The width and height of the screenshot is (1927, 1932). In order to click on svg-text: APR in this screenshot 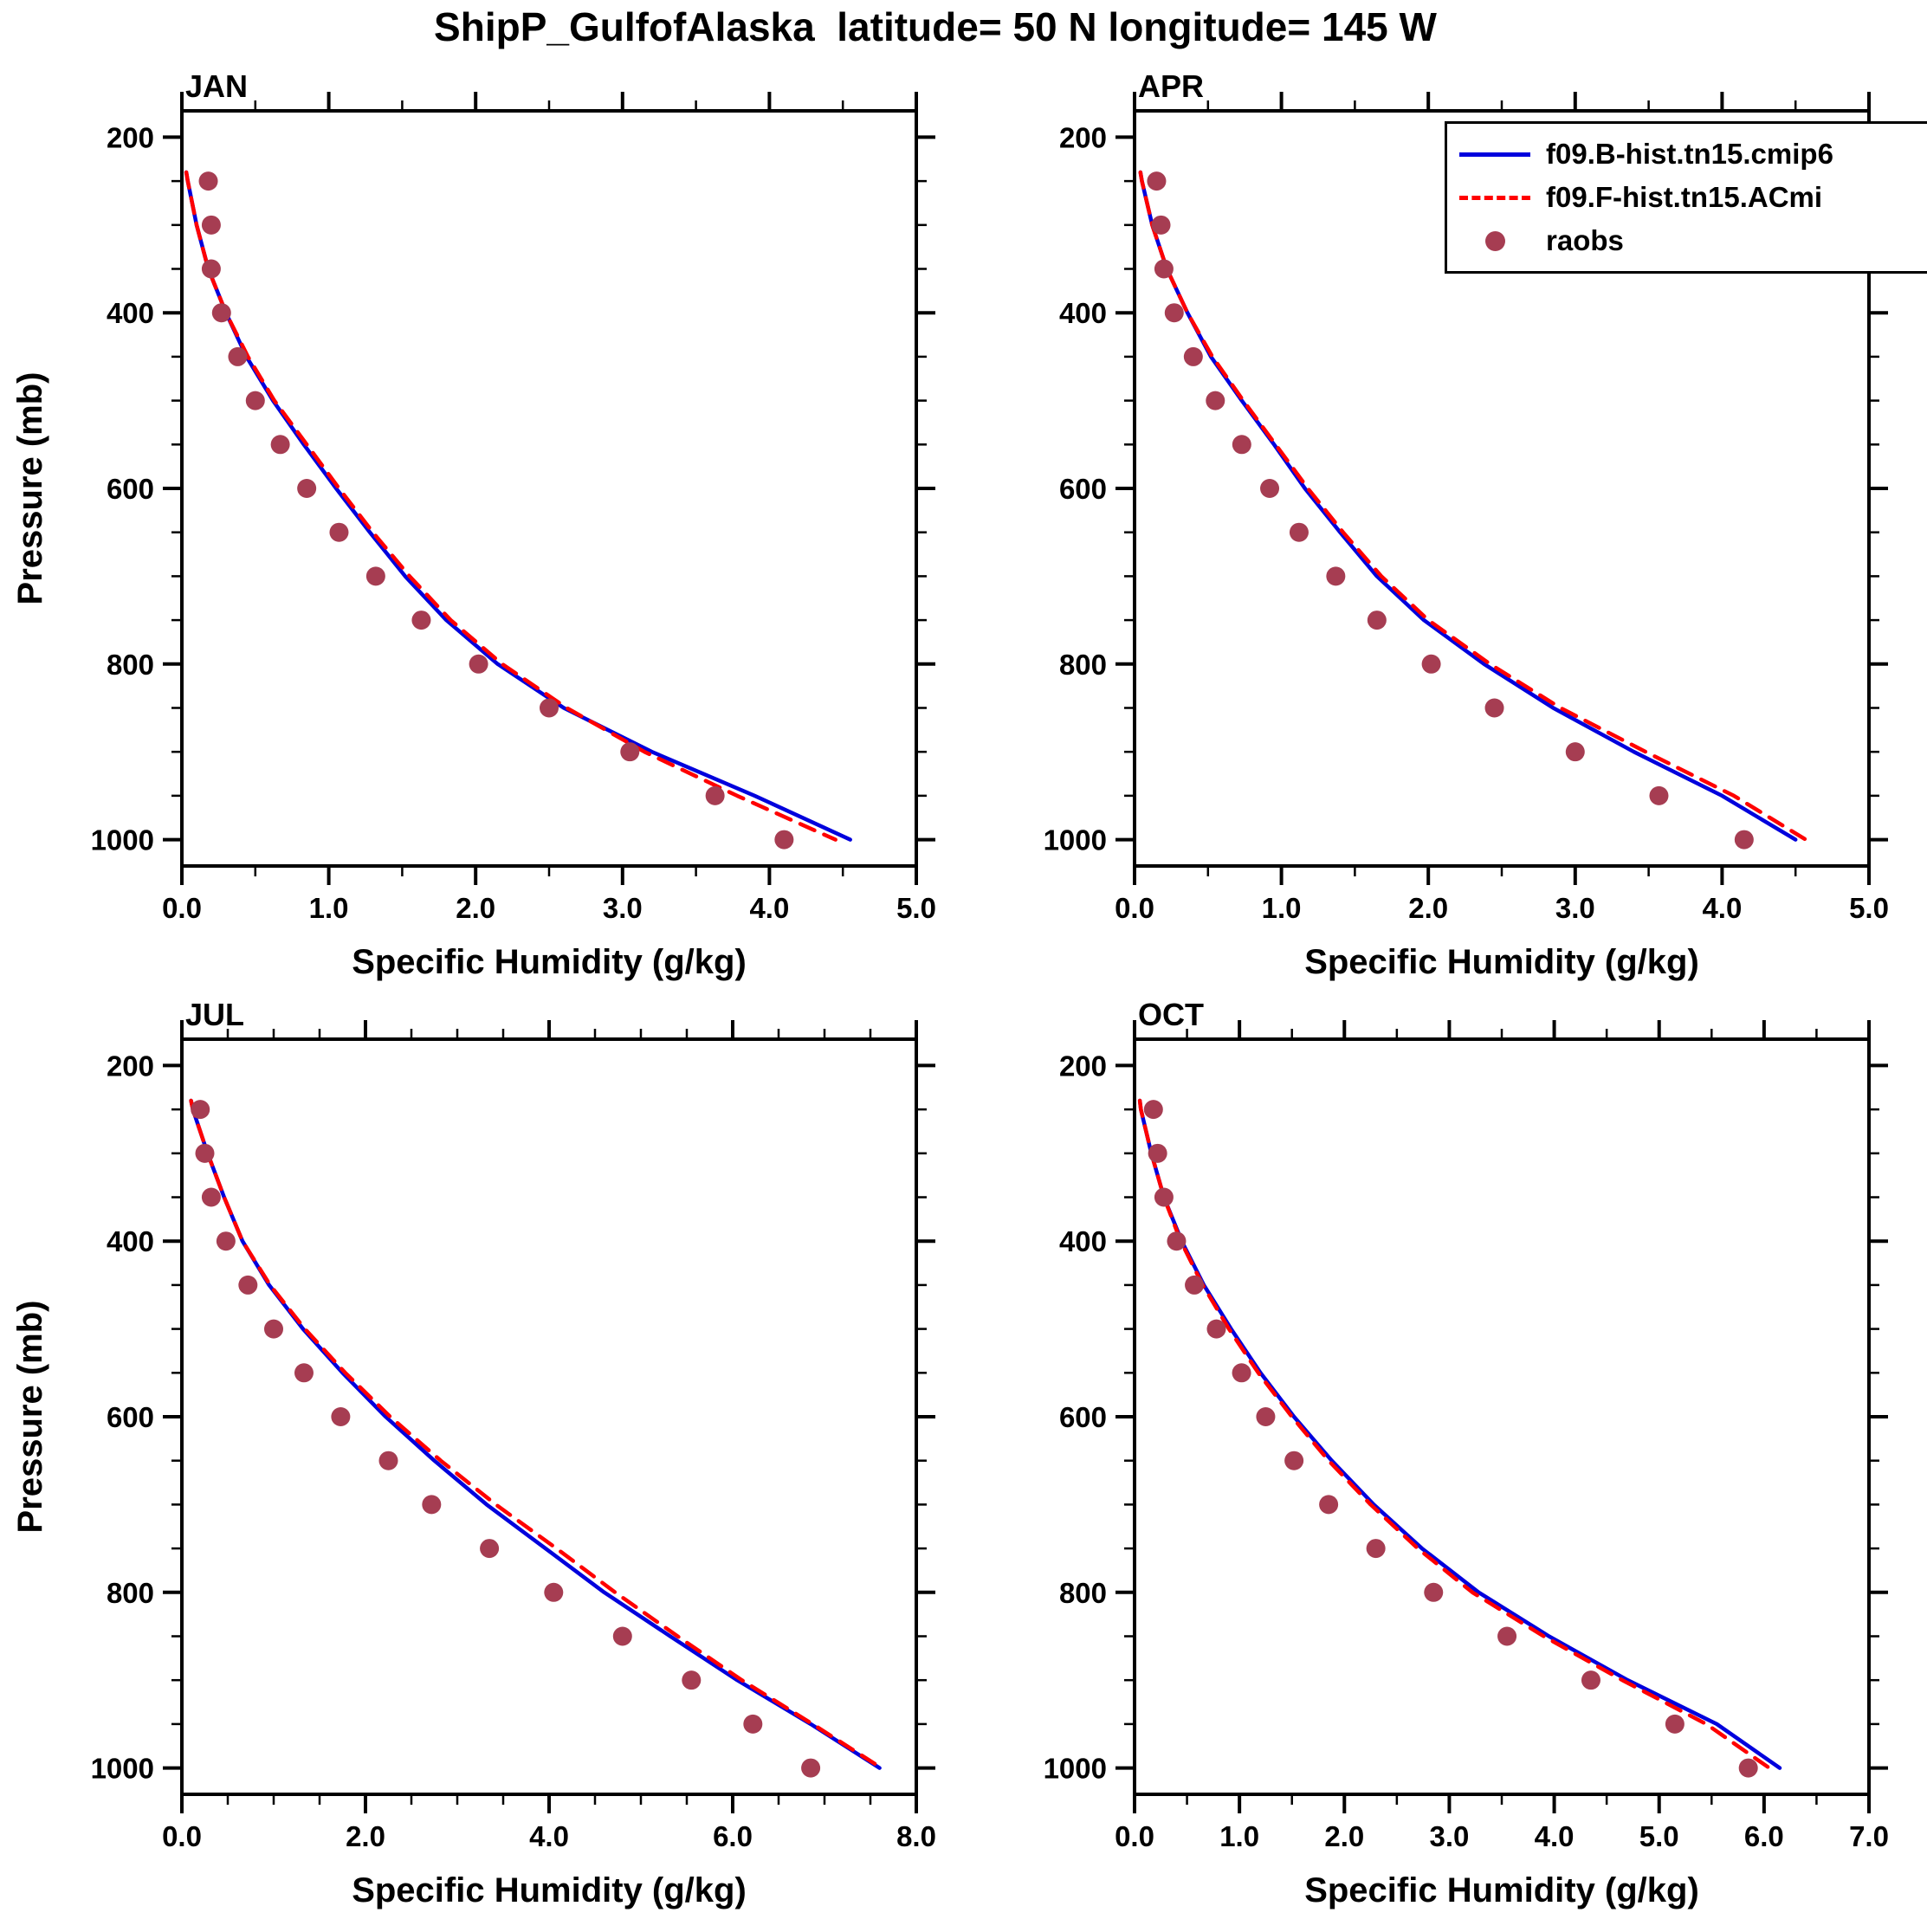, I will do `click(1171, 86)`.